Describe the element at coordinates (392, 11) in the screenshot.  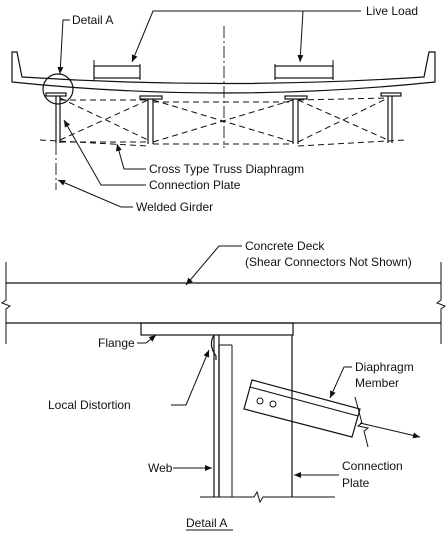
I see `live-load-label: Live Load` at that location.